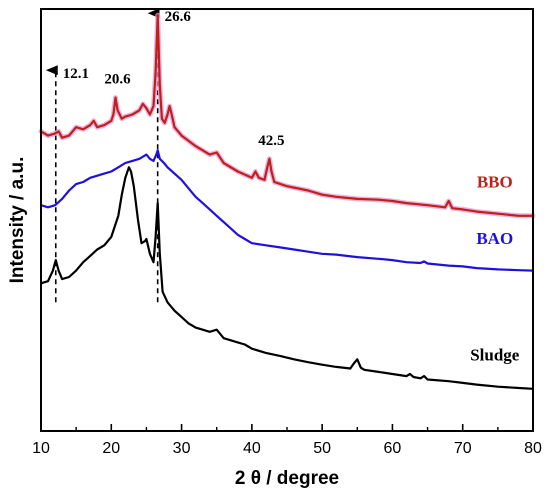 Image resolution: width=550 pixels, height=496 pixels. What do you see at coordinates (494, 238) in the screenshot?
I see `series-label-bao: BAO` at bounding box center [494, 238].